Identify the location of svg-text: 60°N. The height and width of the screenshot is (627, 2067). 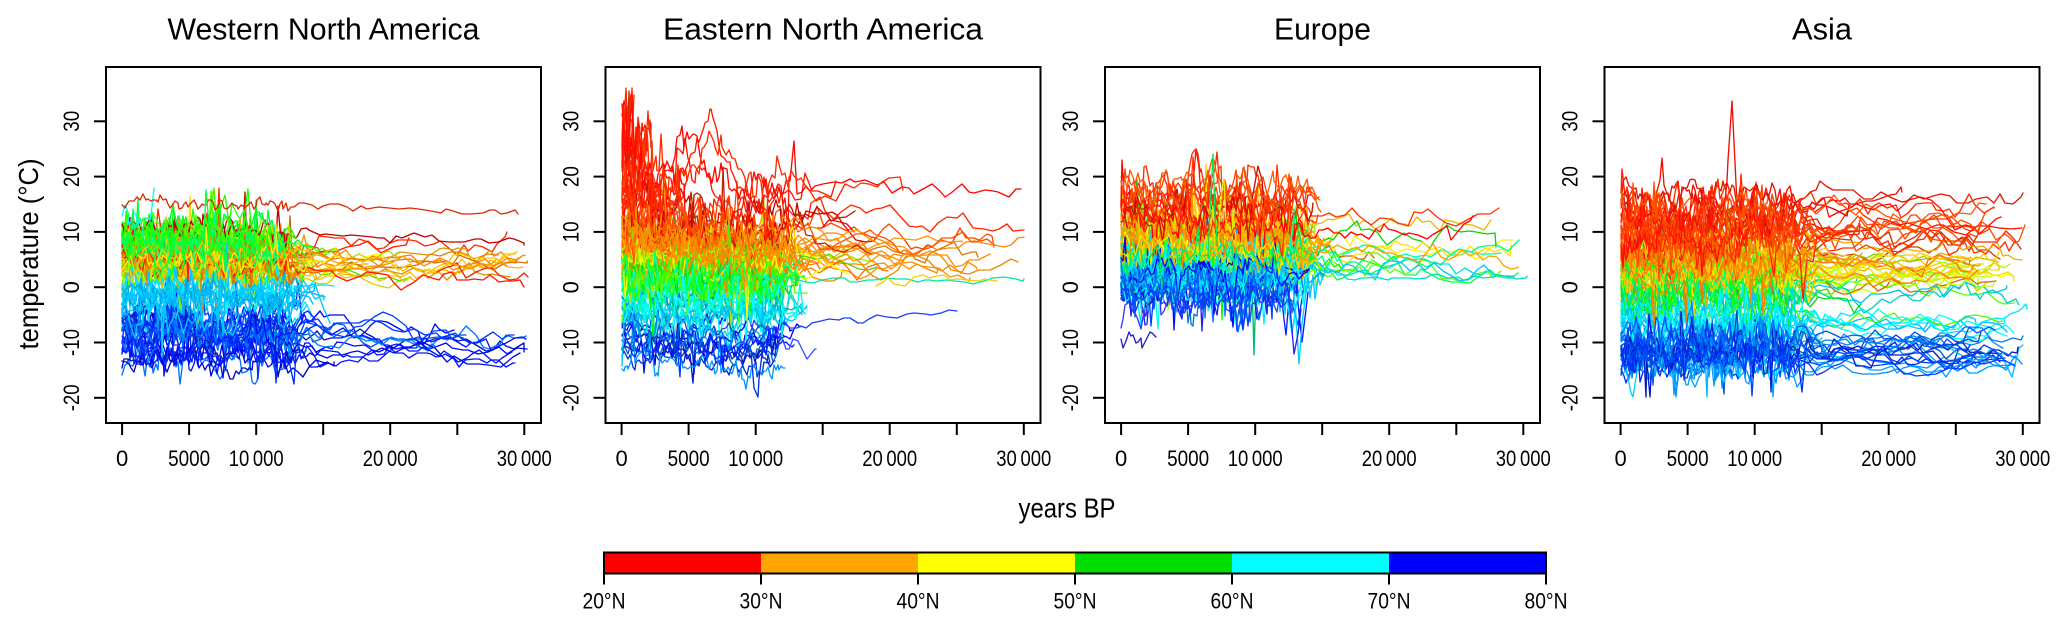
(1232, 601).